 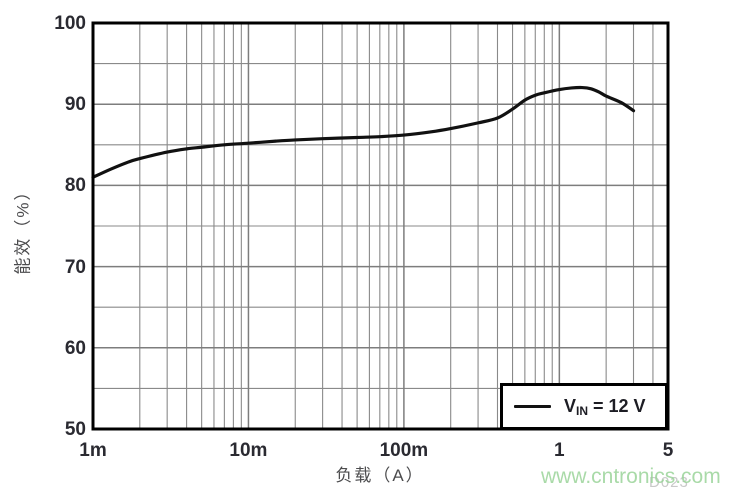 What do you see at coordinates (93, 450) in the screenshot?
I see `x-tick-label: 1m` at bounding box center [93, 450].